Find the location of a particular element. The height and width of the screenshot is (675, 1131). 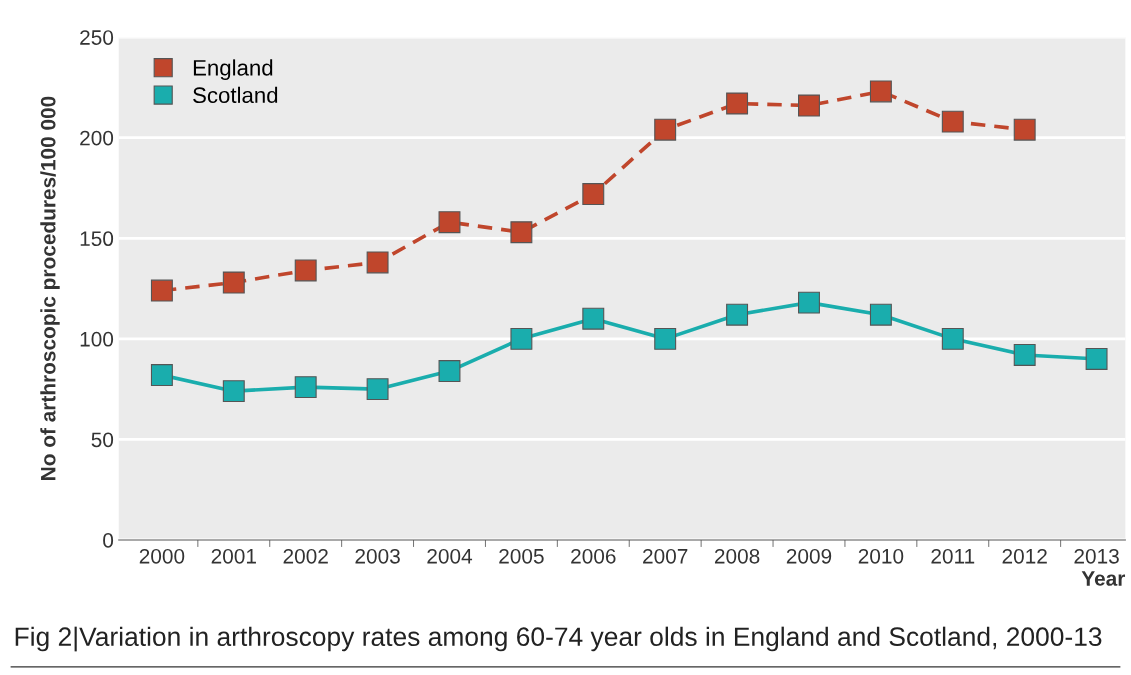

x-tick-label: 2006 is located at coordinates (593, 556).